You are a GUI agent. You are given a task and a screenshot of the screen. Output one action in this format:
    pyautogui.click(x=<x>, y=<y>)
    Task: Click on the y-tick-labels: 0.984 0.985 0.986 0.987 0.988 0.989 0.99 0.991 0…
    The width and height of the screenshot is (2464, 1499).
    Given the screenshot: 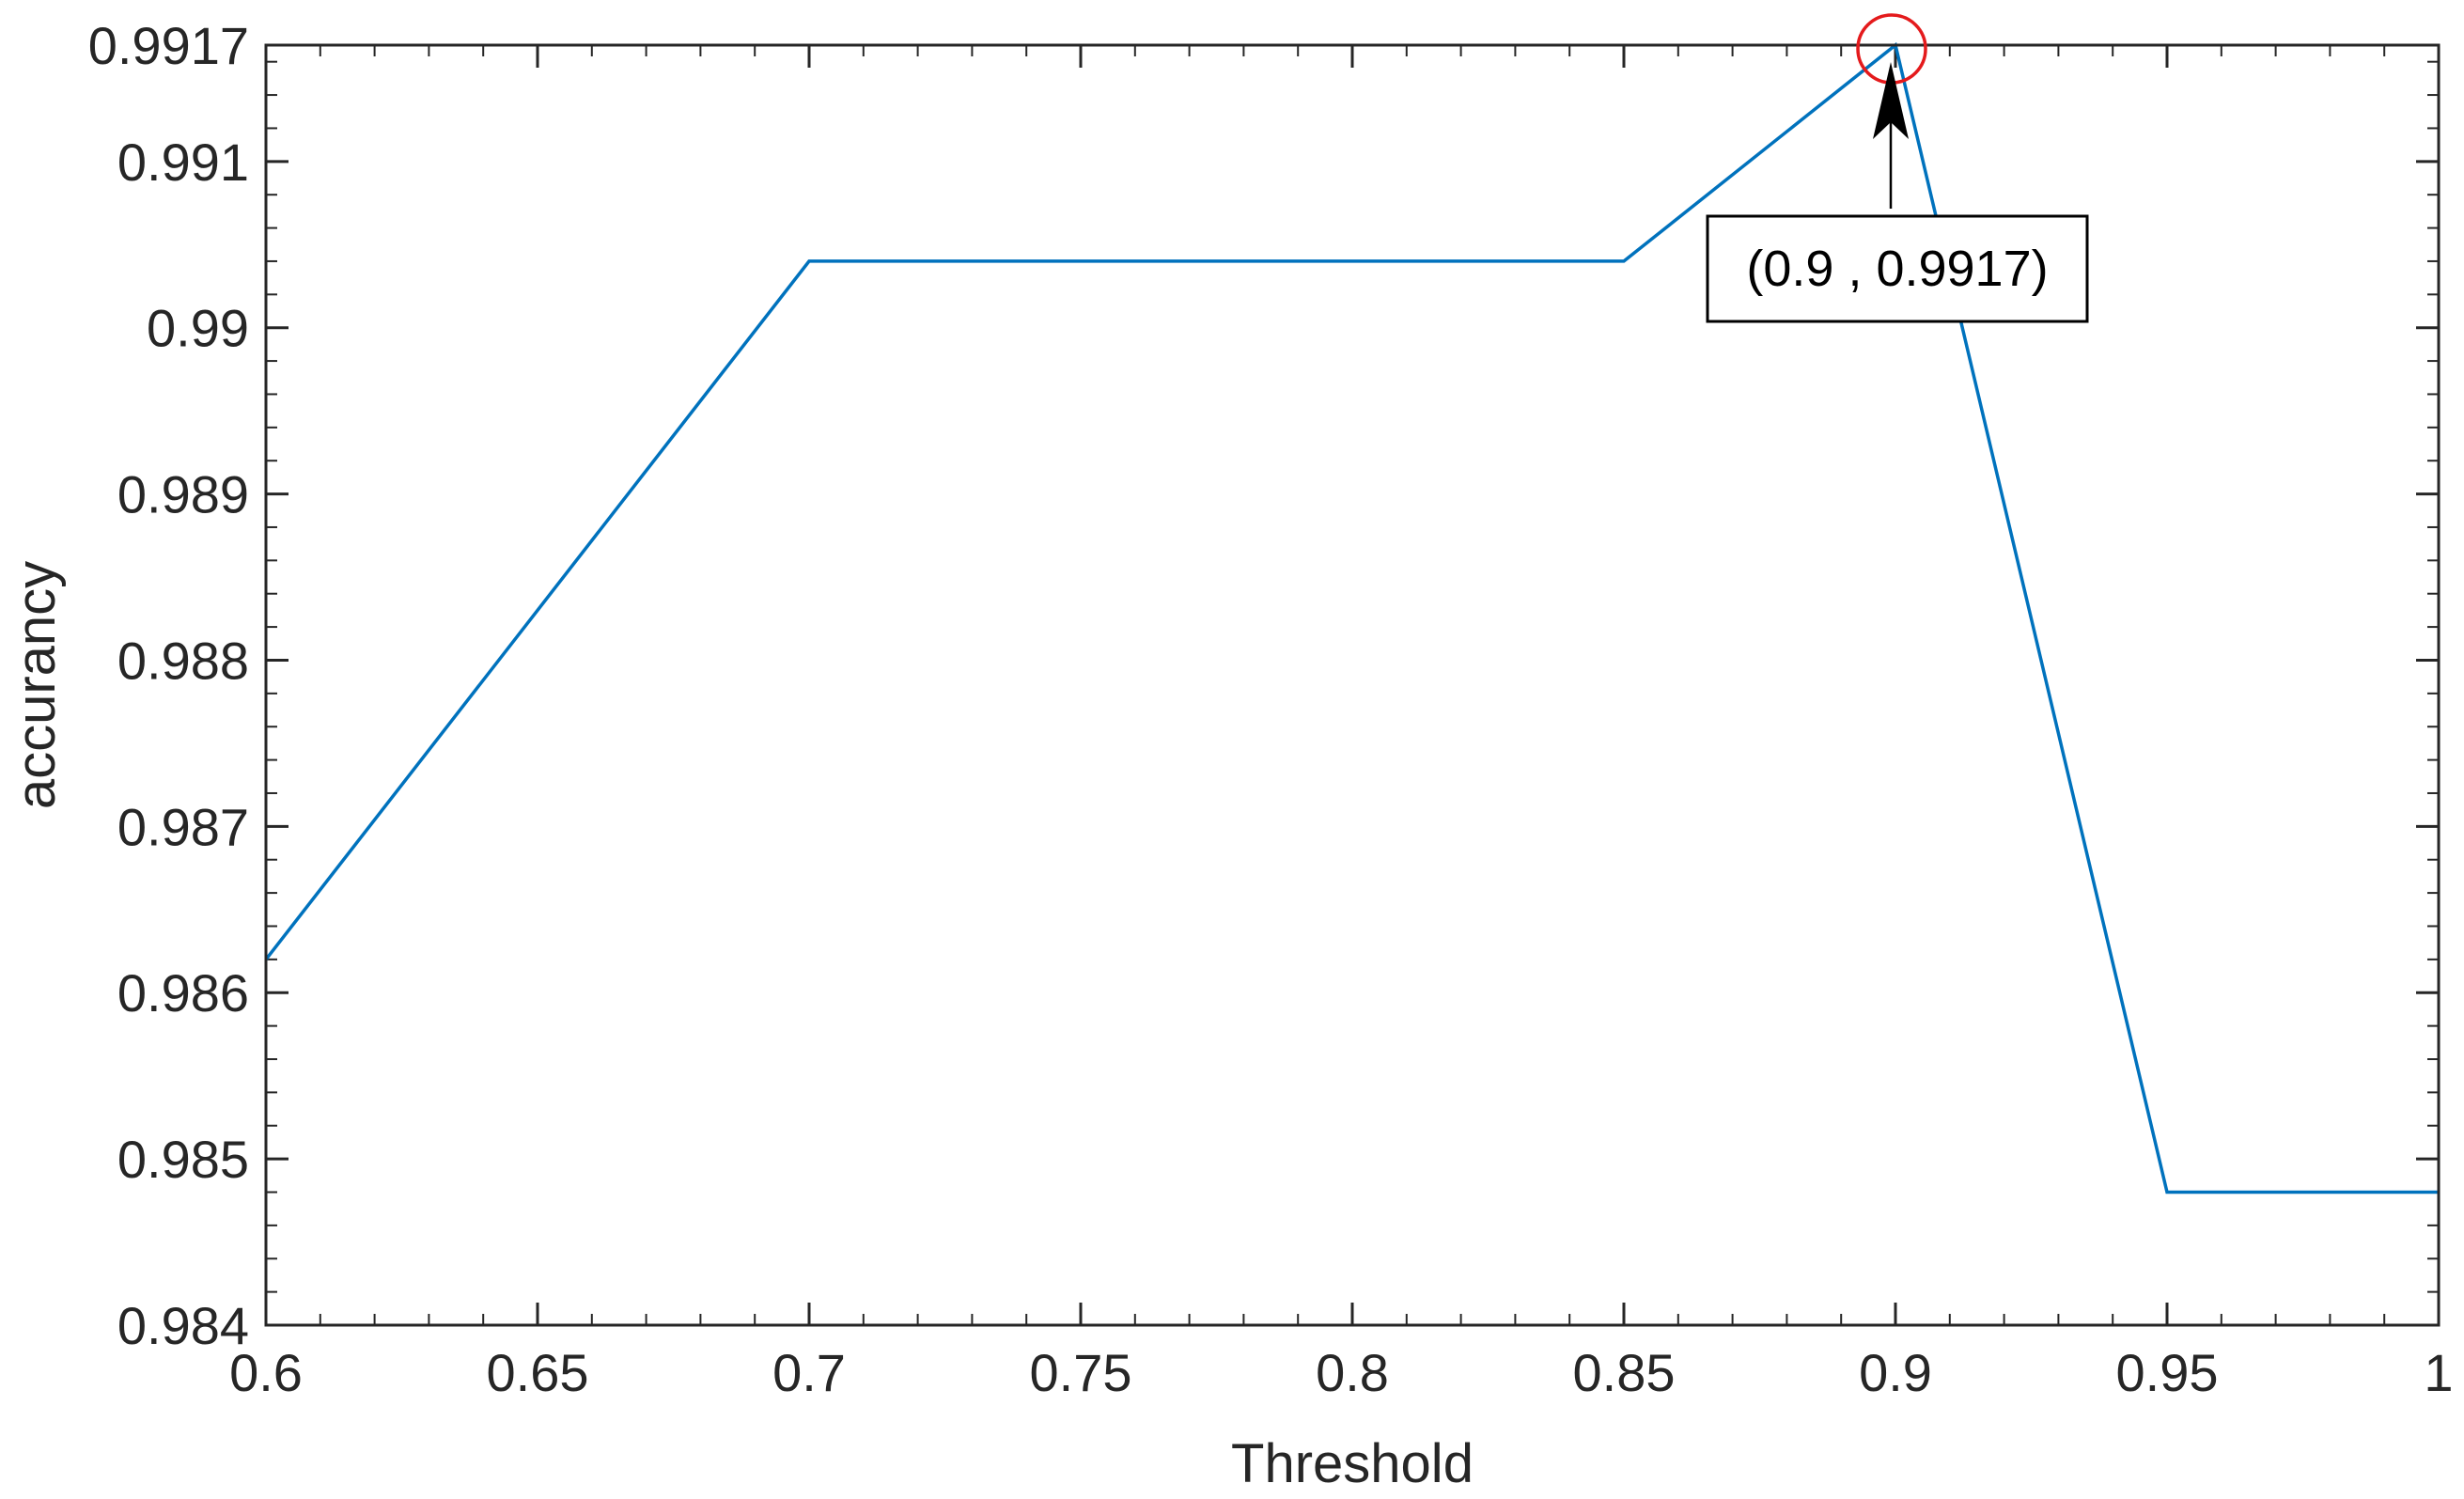 What is the action you would take?
    pyautogui.click(x=168, y=686)
    